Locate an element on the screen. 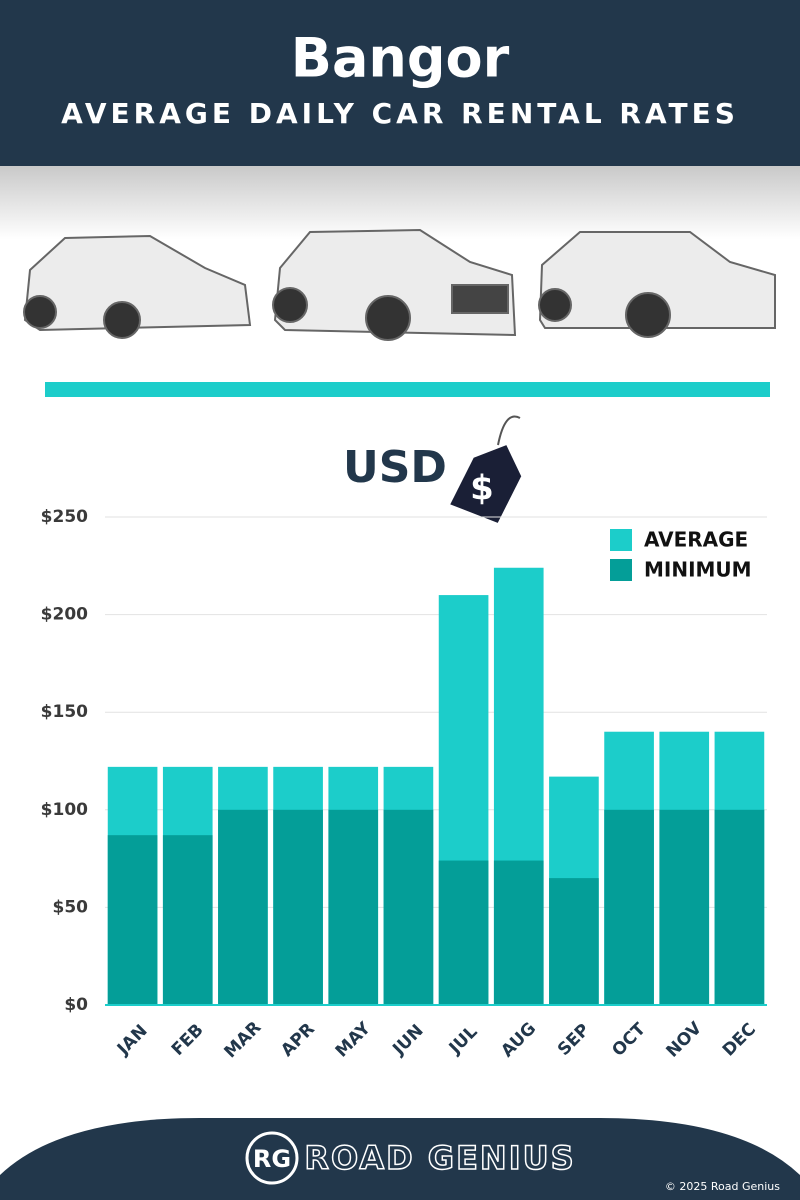 Image resolution: width=800 pixels, height=1200 pixels. x-tick-label: DEC is located at coordinates (739, 1039).